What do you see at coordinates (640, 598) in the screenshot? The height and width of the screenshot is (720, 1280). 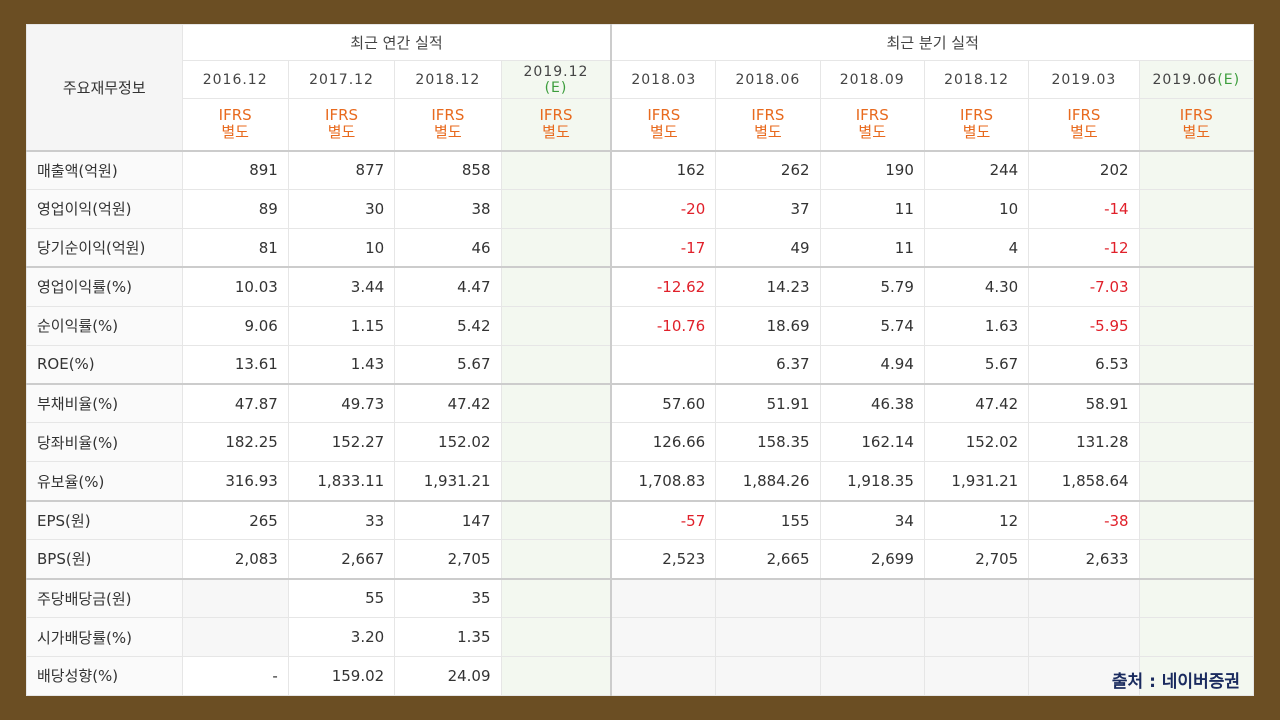 I see `table-row: 주당배당금(원) 55 35` at bounding box center [640, 598].